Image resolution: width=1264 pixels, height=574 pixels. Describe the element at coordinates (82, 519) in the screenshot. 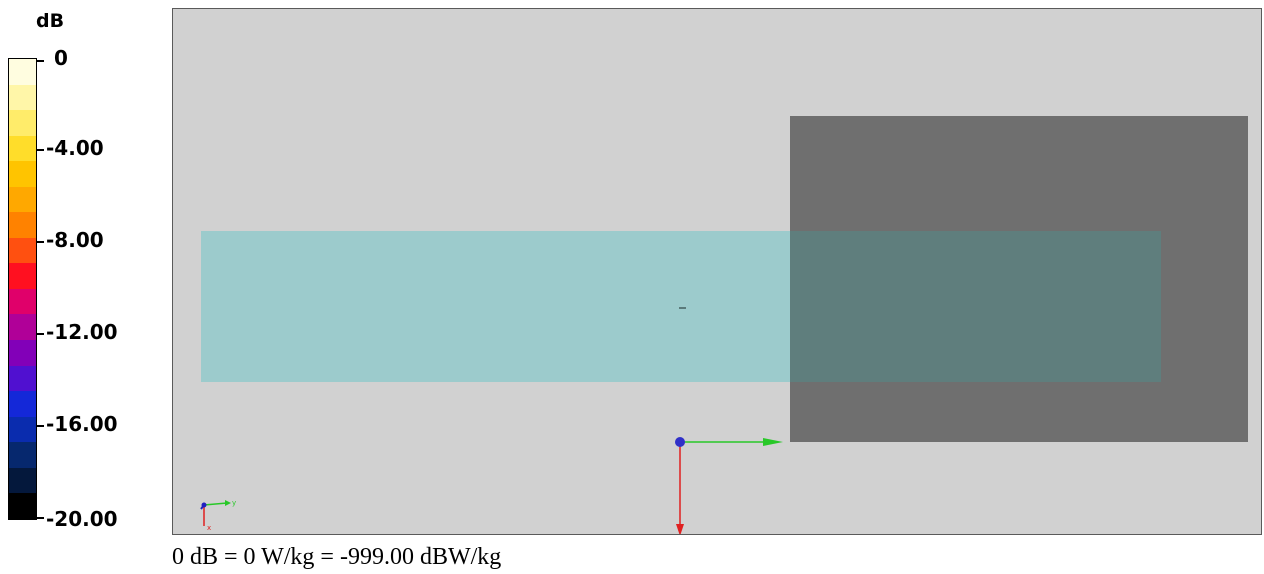

I see `legend-tick-label: -20.00` at that location.